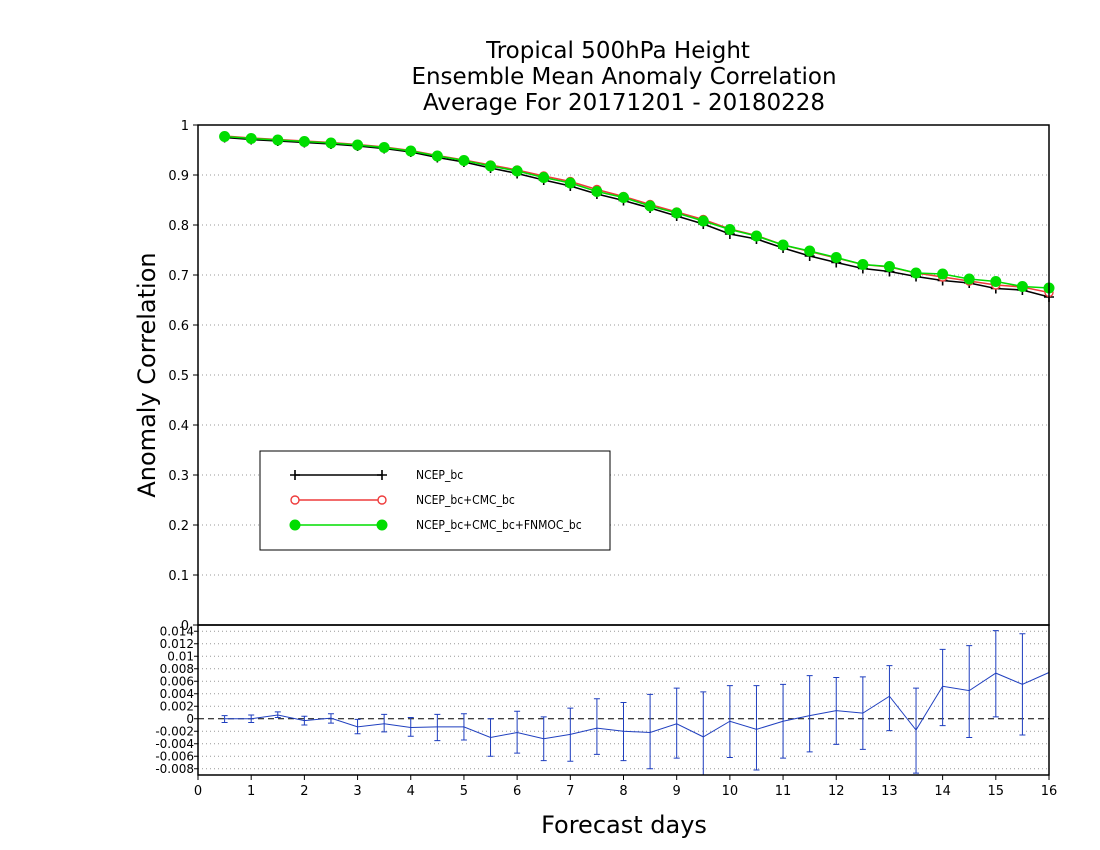 The width and height of the screenshot is (1100, 850). I want to click on main-y-tick-label: 0.7, so click(178, 276).